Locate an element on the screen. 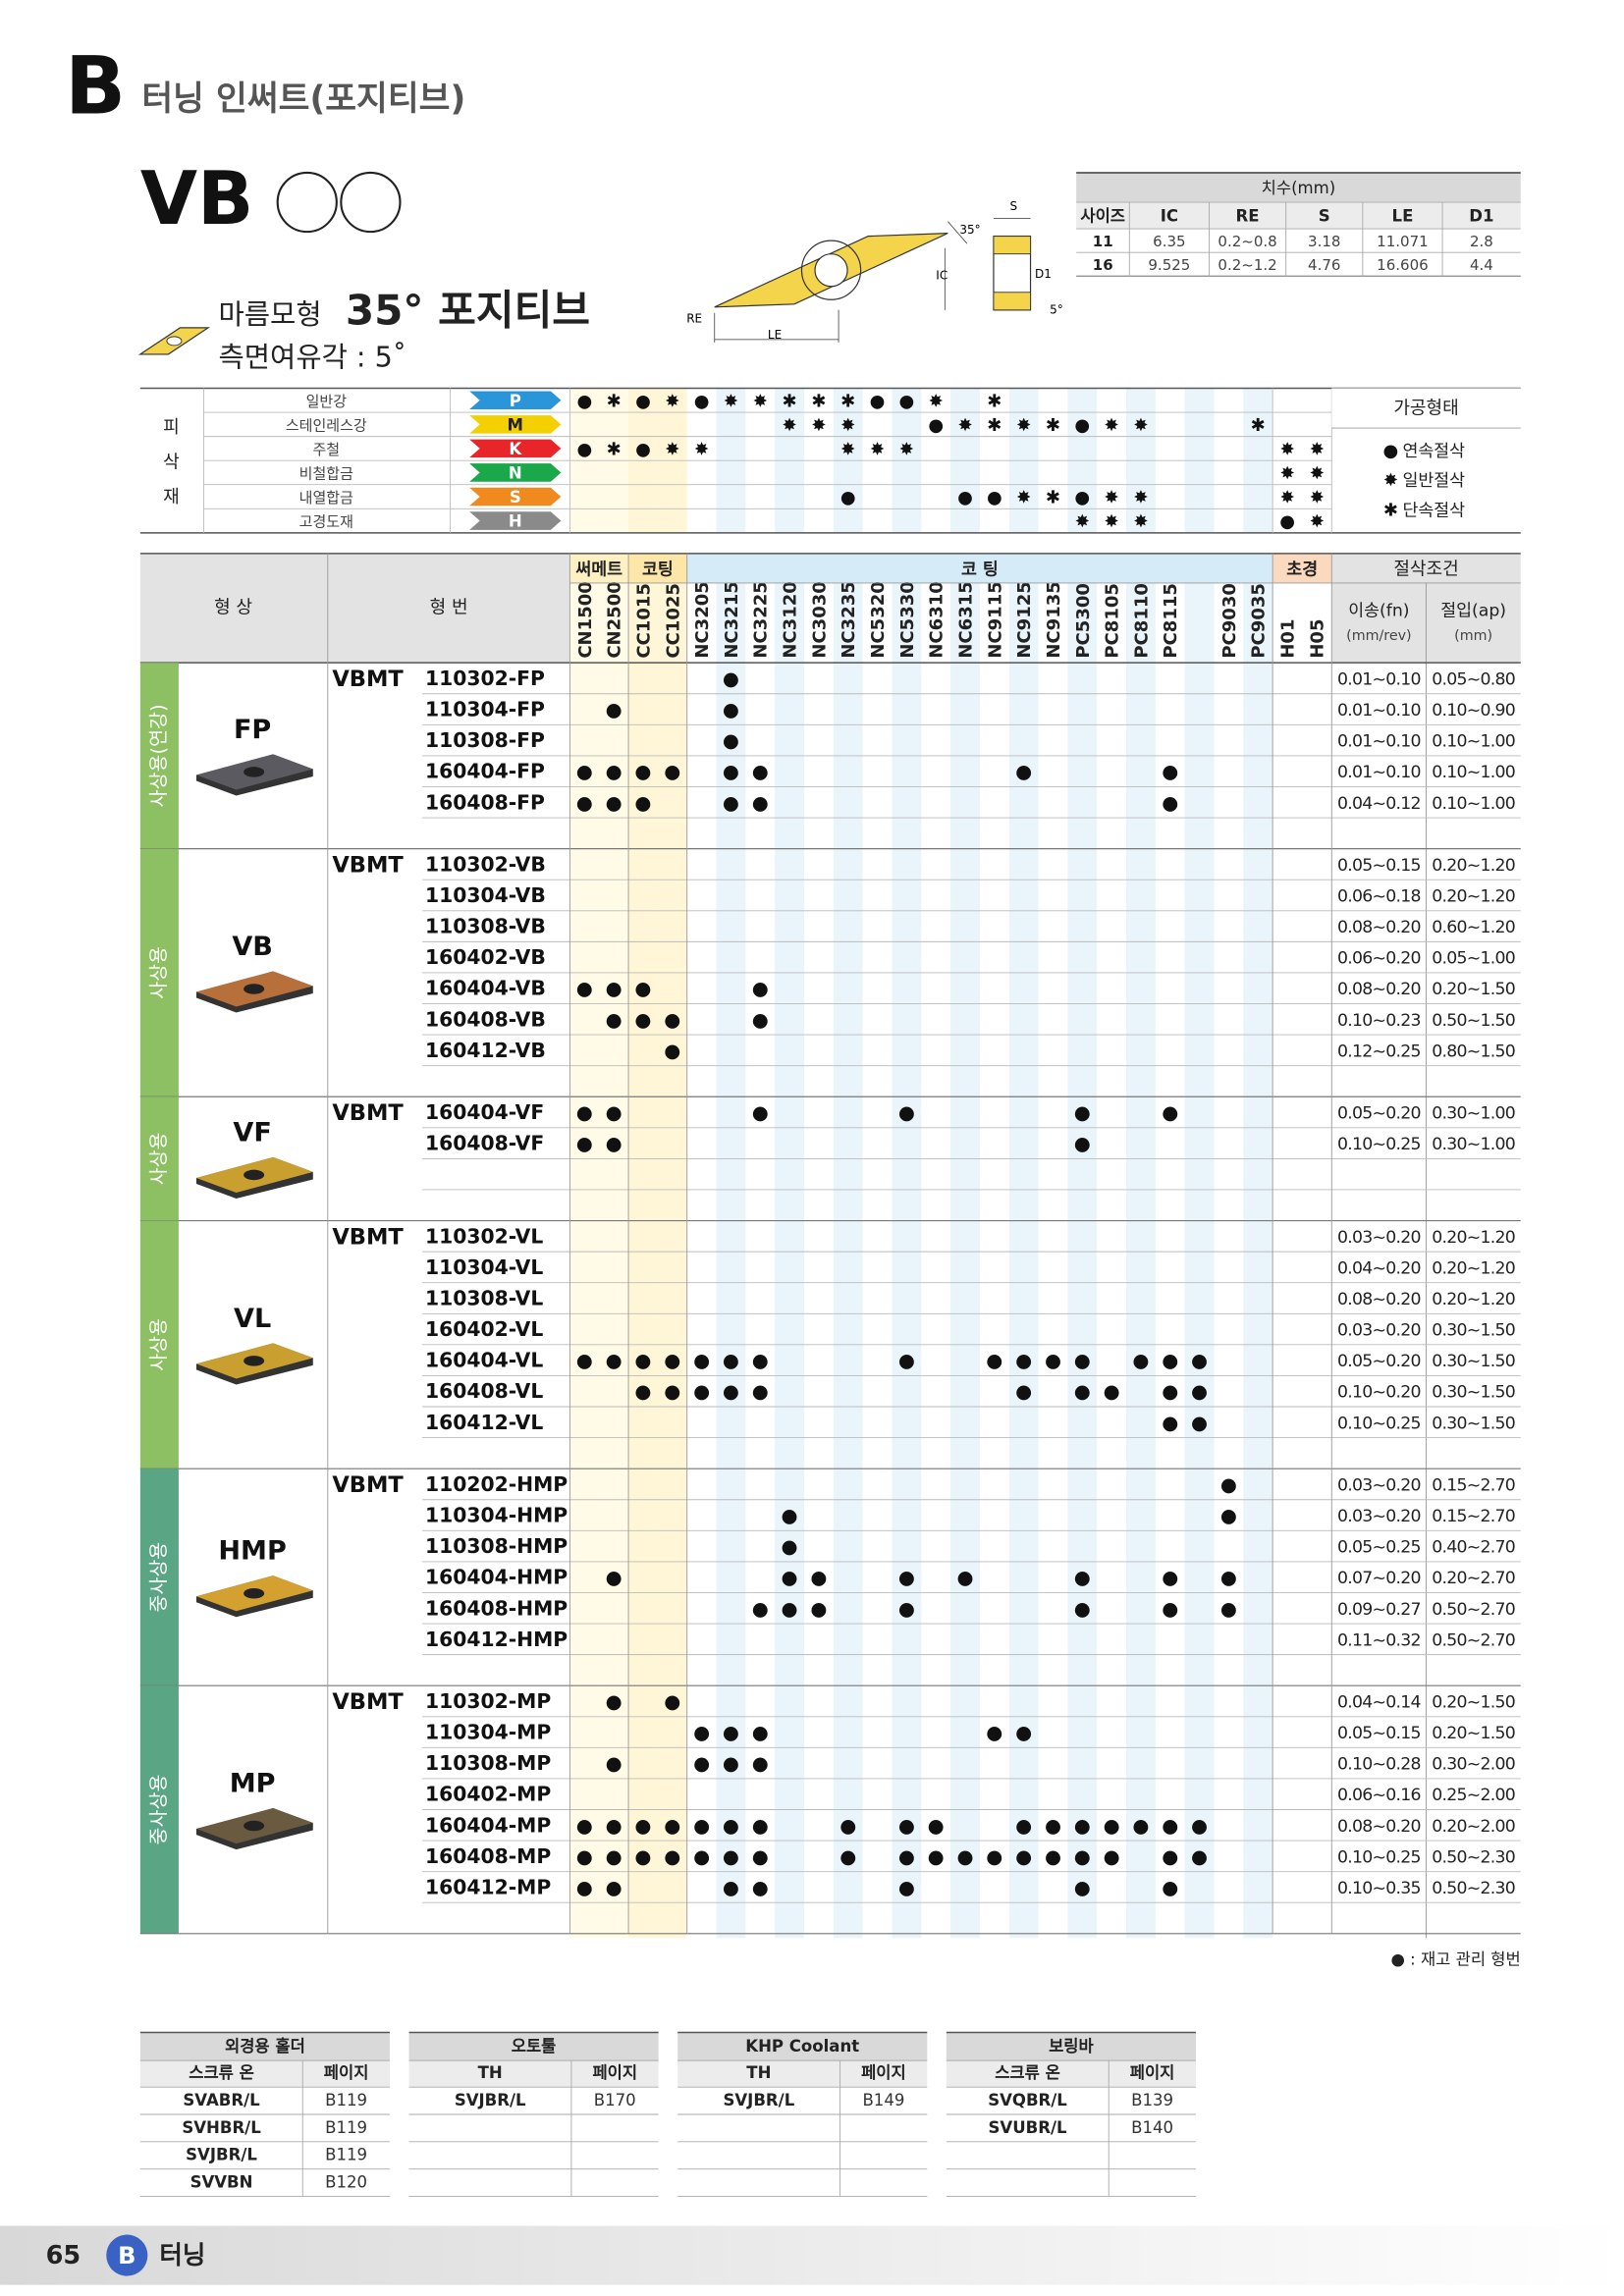 This screenshot has height=2296, width=1624. depth: 0.60~1.20 is located at coordinates (1473, 927).